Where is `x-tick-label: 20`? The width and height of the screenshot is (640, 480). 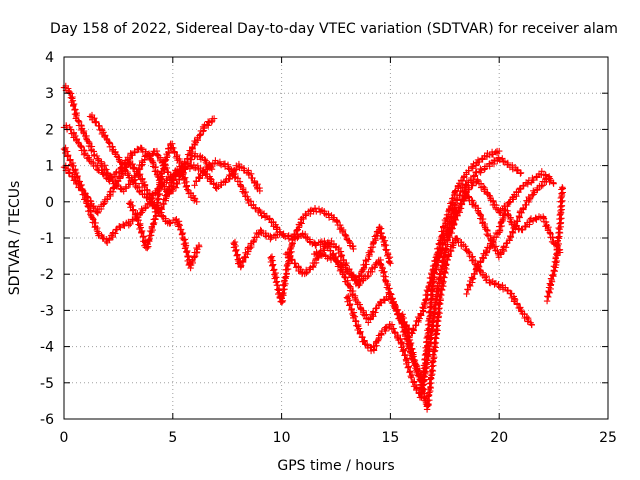
x-tick-label: 20 is located at coordinates (499, 438).